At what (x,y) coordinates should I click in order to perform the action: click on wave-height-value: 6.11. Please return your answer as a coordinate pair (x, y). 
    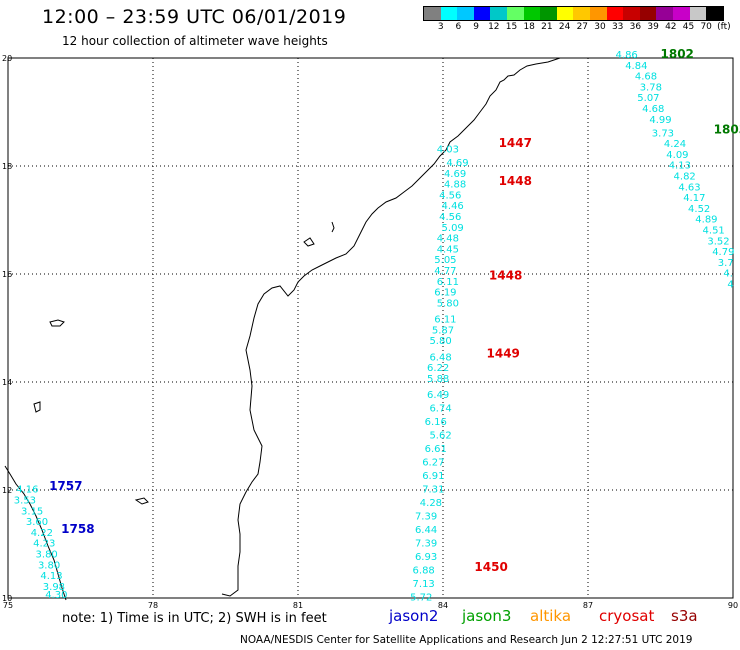
    Looking at the image, I should click on (448, 282).